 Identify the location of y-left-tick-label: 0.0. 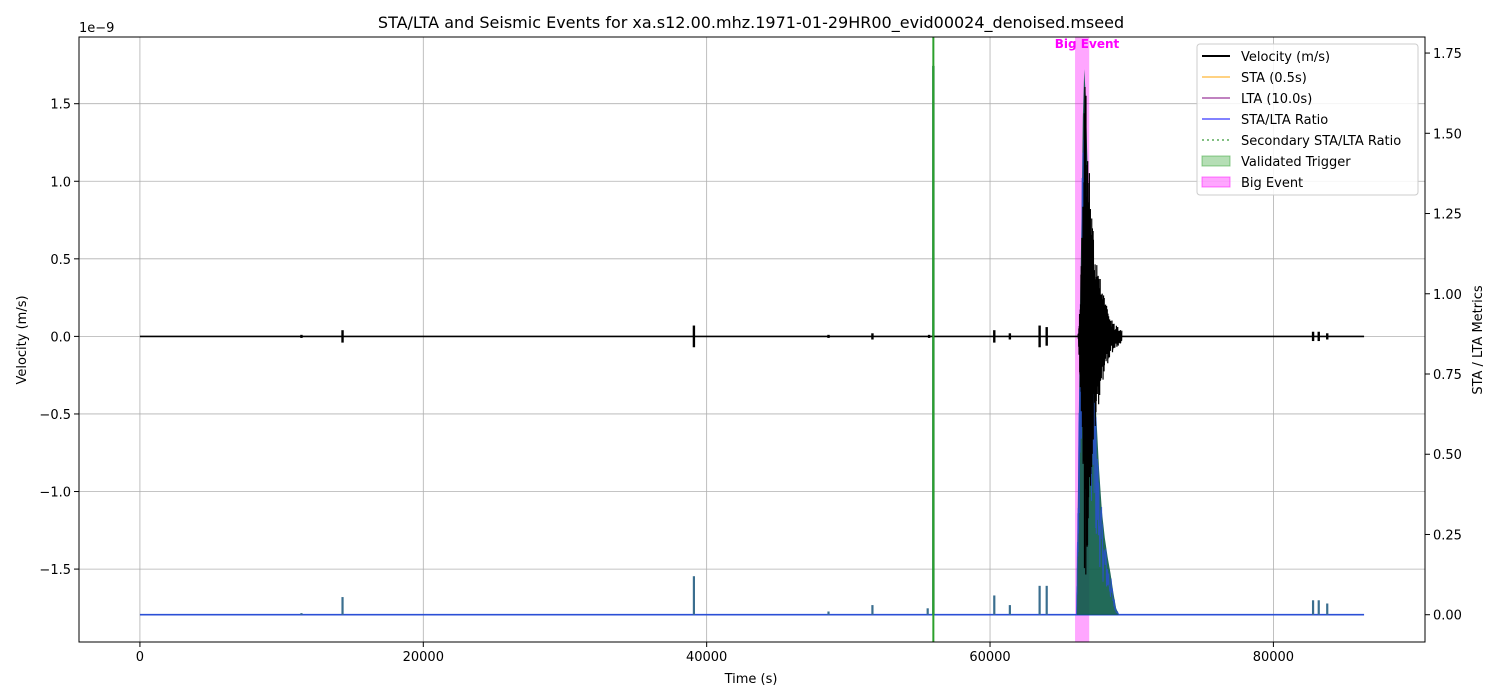
(60, 337).